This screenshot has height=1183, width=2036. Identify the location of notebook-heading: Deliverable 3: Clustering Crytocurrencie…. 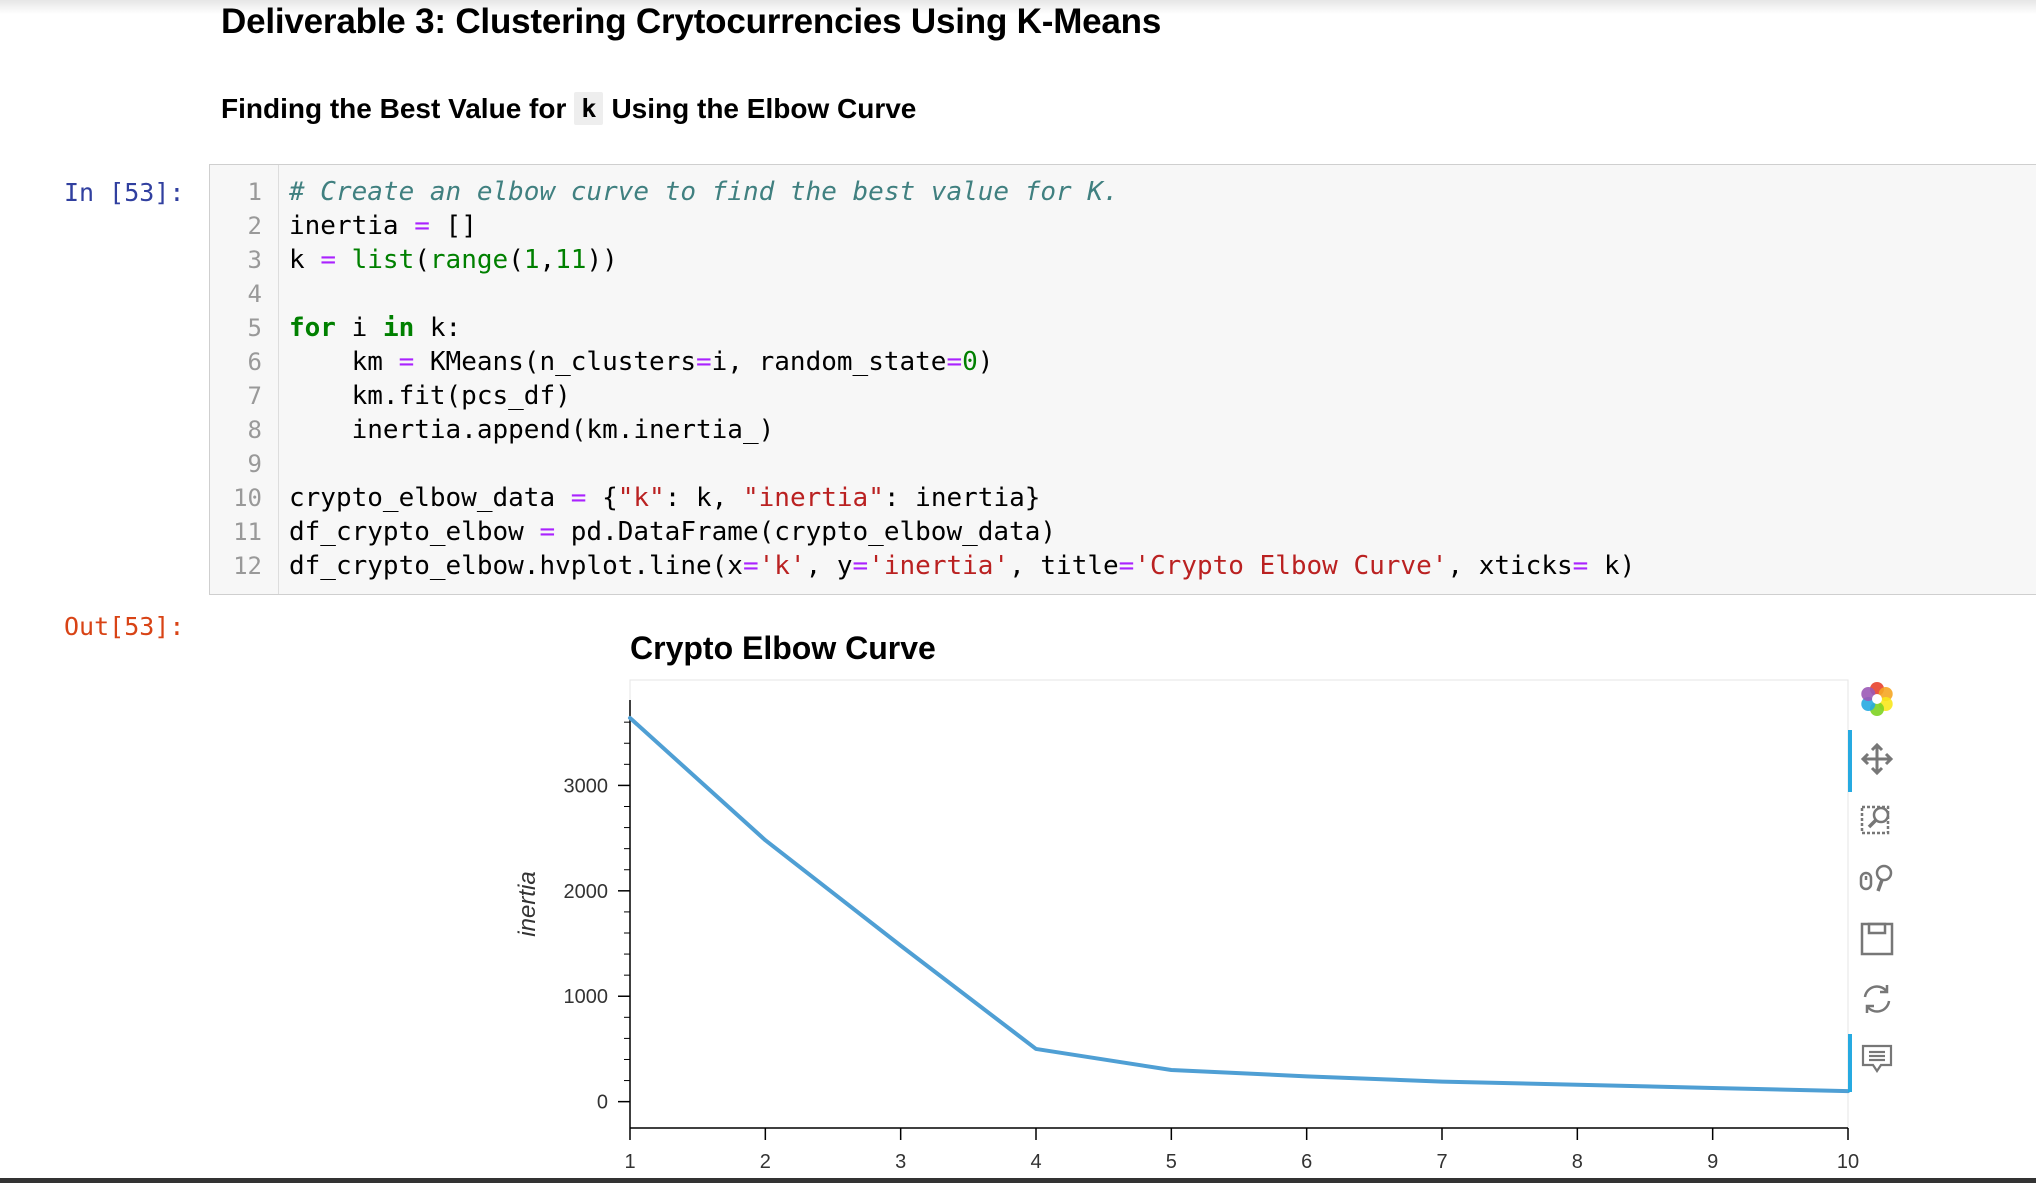
(691, 21).